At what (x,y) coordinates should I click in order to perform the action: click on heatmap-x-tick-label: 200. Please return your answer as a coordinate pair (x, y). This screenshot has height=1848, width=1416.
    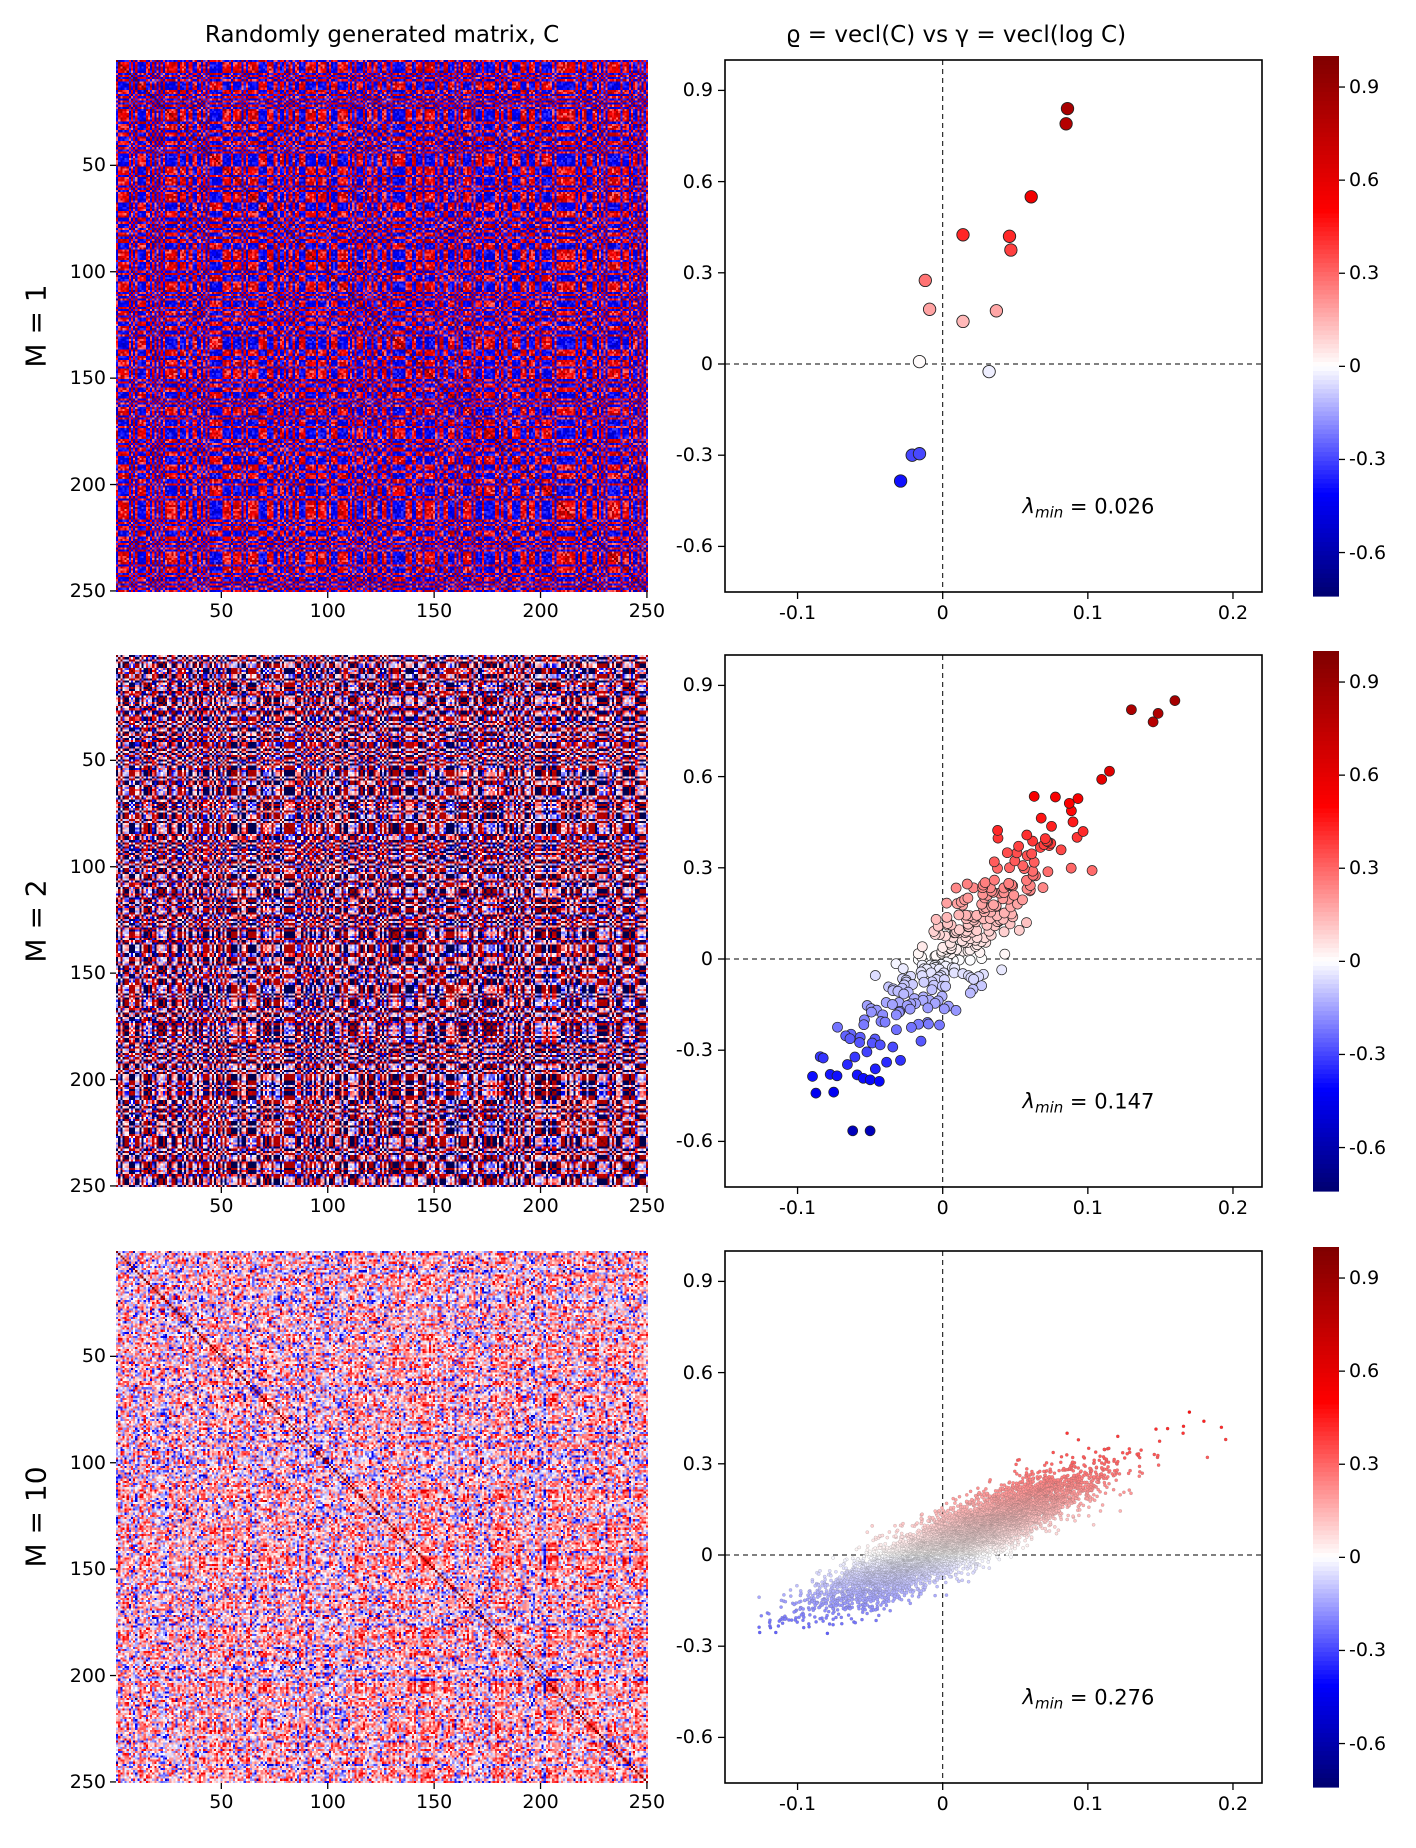
    Looking at the image, I should click on (540, 1206).